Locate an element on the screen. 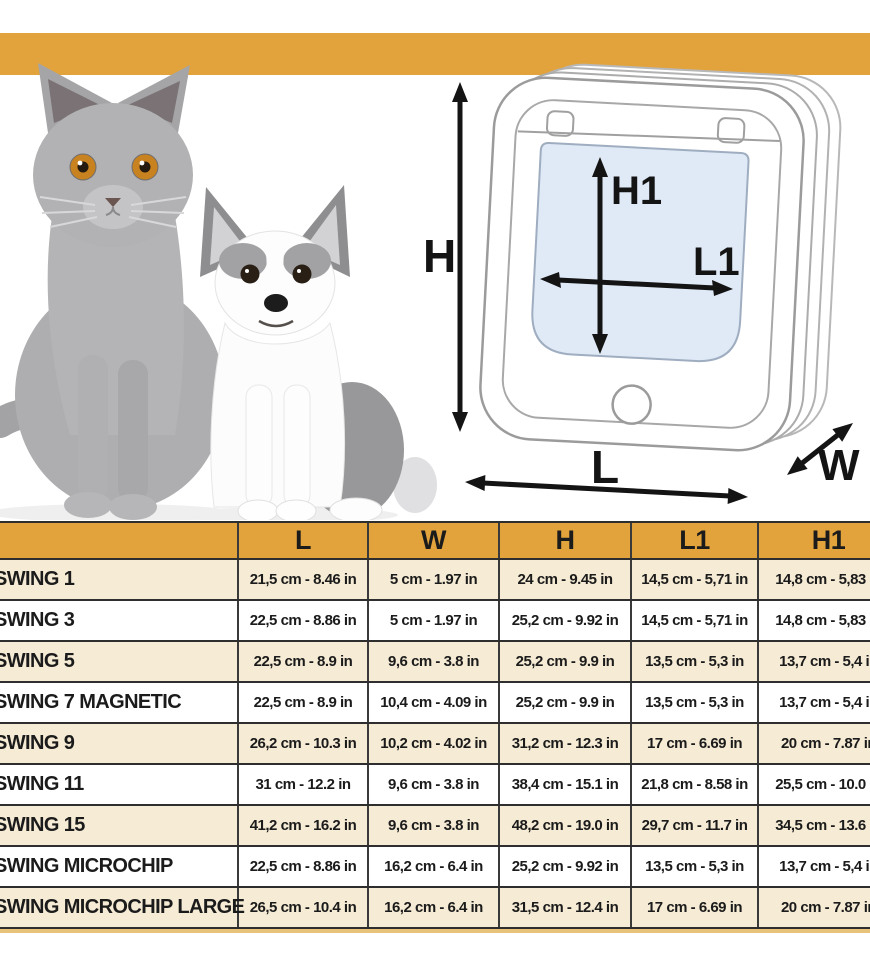 The height and width of the screenshot is (967, 870). cell: 31 cm - 12.2 in is located at coordinates (304, 784).